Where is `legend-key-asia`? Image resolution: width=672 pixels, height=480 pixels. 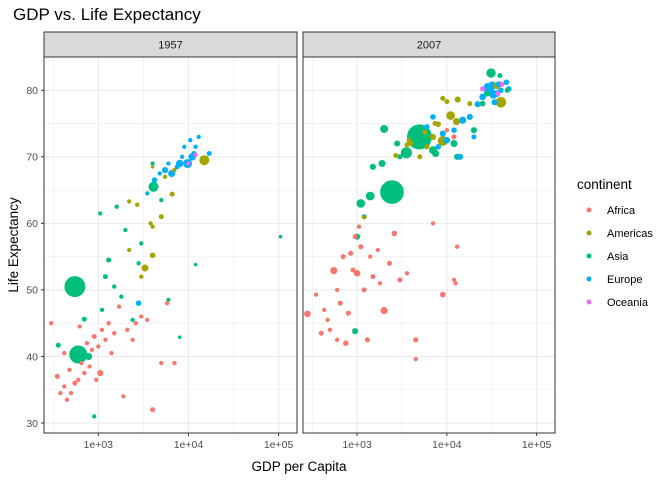
legend-key-asia is located at coordinates (589, 256).